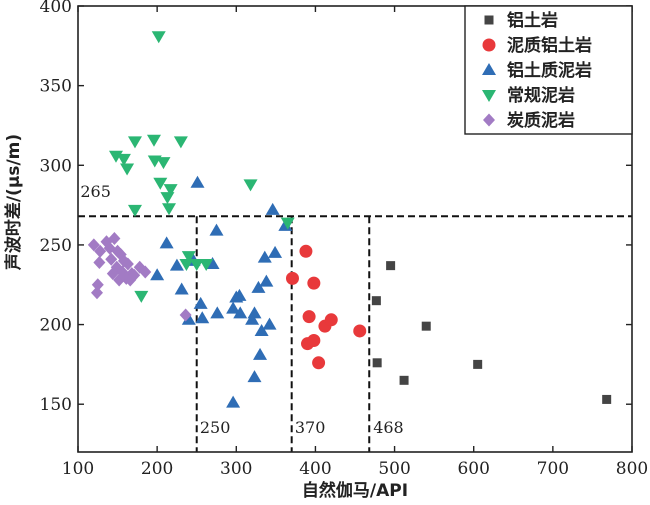 The height and width of the screenshot is (505, 650). I want to click on x-axis-title: 自然伽马/API, so click(355, 490).